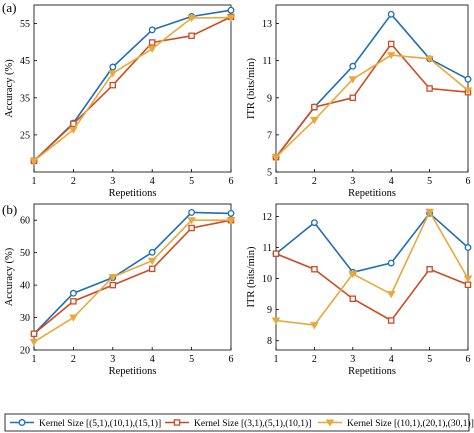 Image resolution: width=474 pixels, height=433 pixels. I want to click on legend-entry-3: Kernel Size [(10,1),(20,1),(30,1)], so click(396, 423).